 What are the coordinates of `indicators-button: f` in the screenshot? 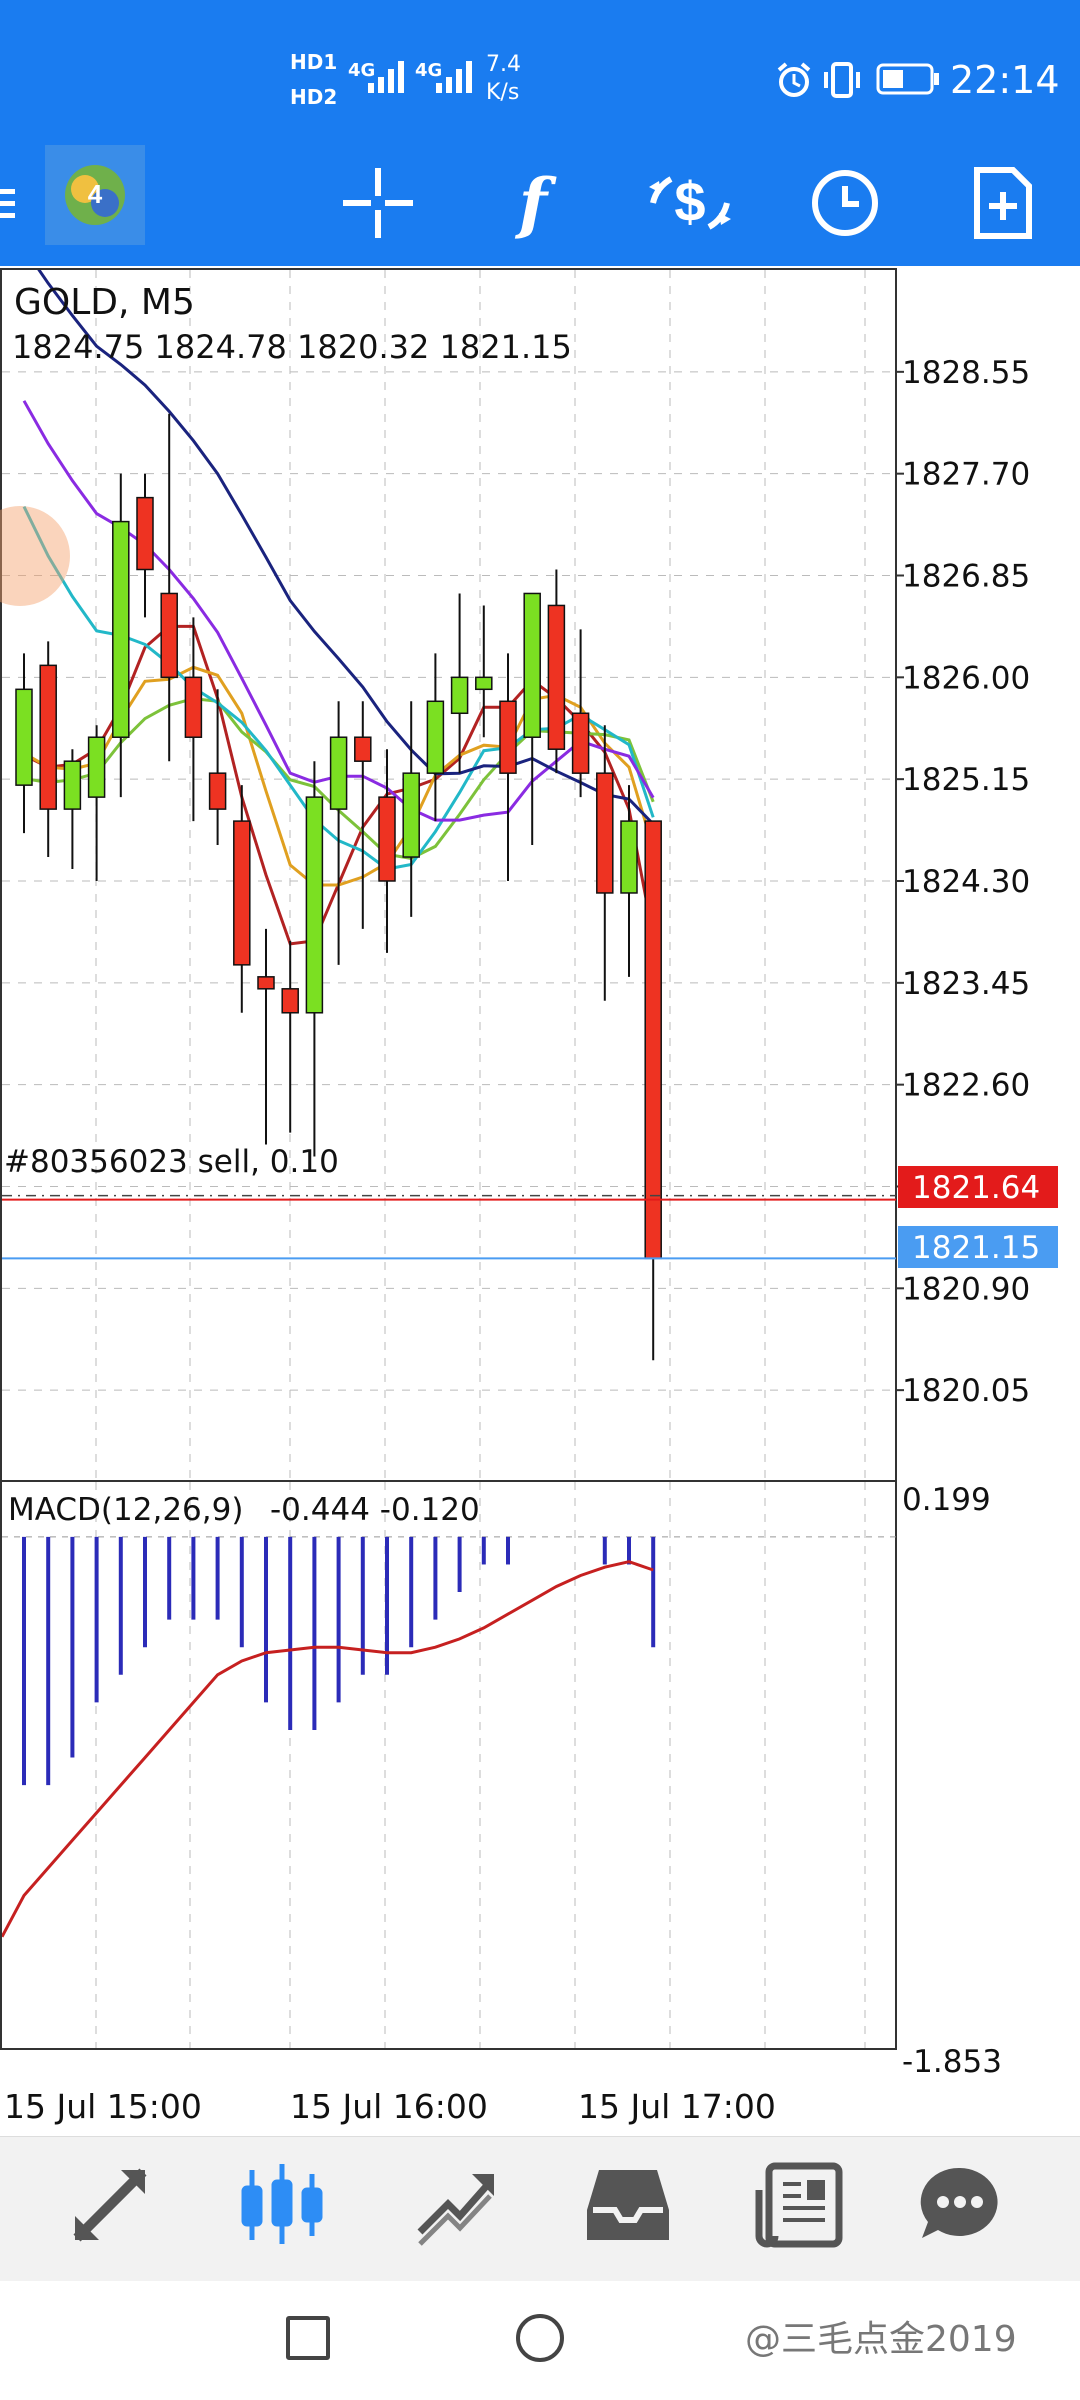 It's located at (533, 203).